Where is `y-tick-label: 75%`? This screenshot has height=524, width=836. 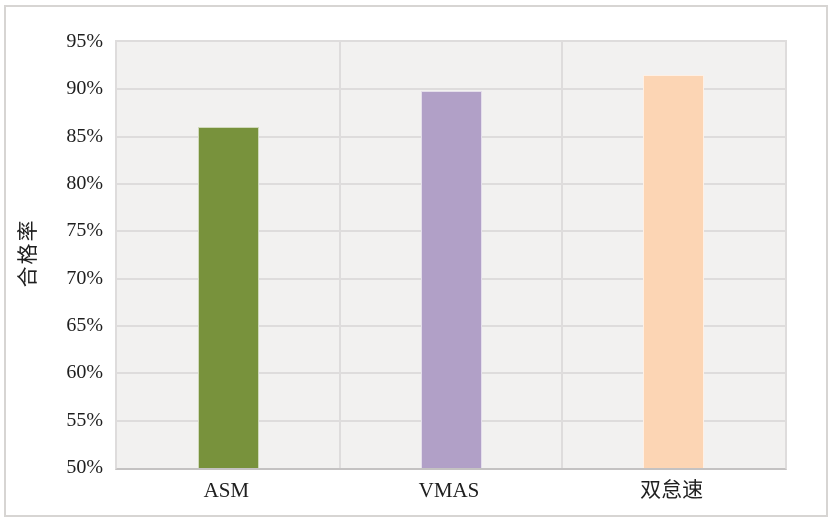 y-tick-label: 75% is located at coordinates (84, 230).